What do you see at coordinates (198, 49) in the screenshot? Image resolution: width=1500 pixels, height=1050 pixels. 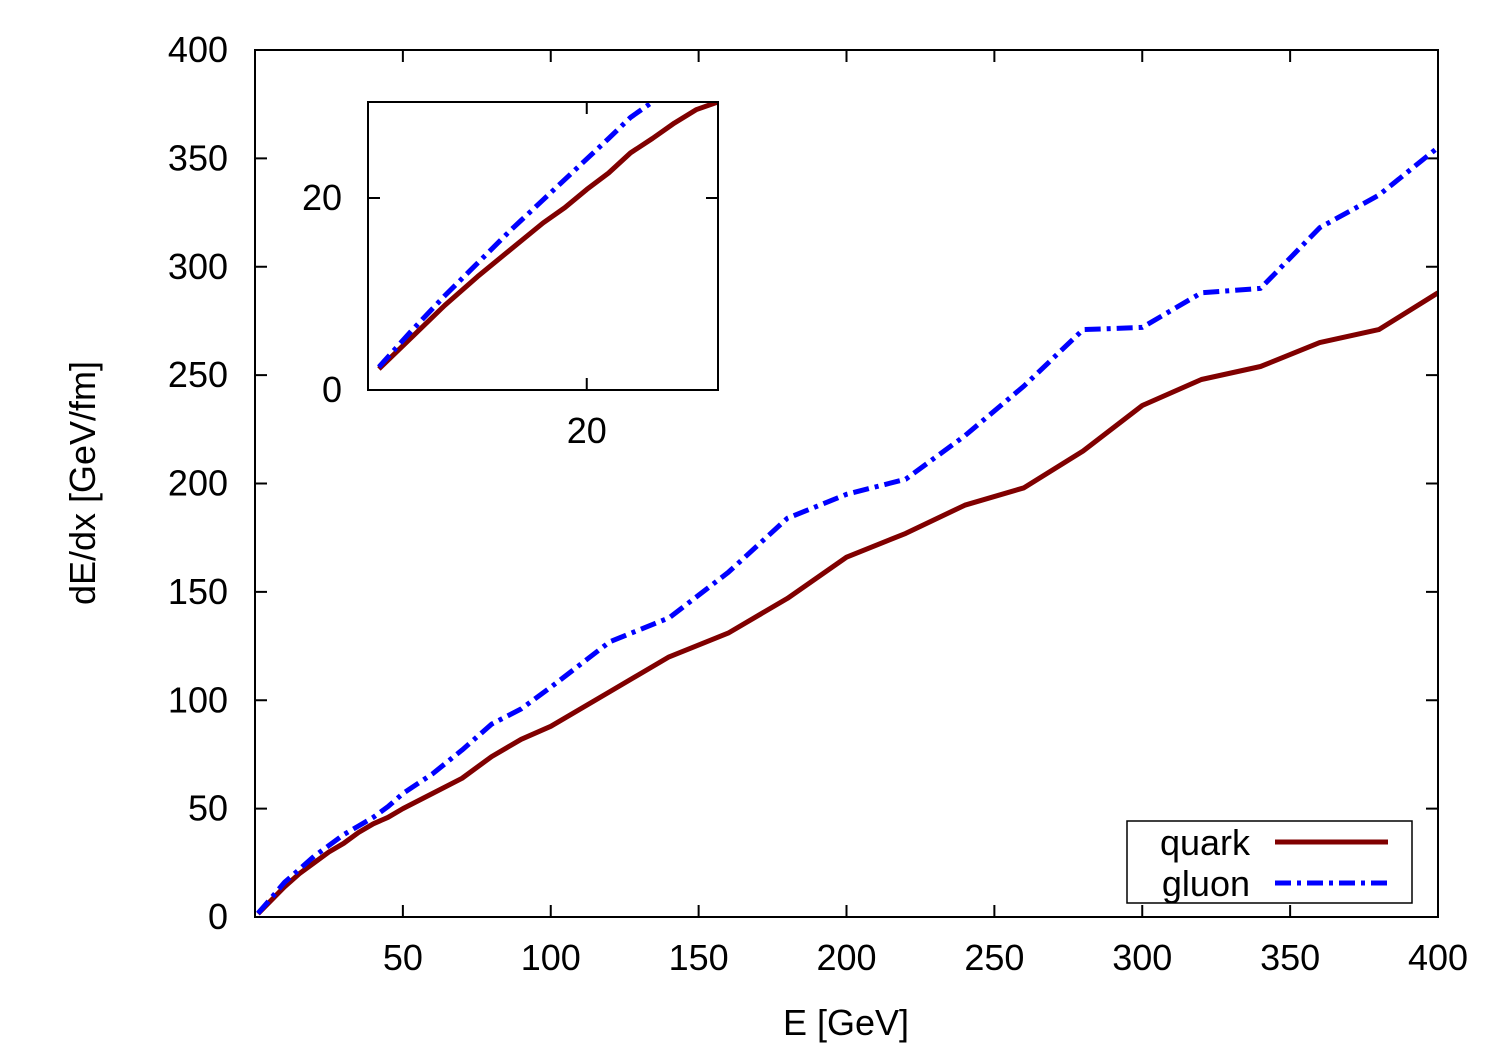 I see `y-tick-label: 400` at bounding box center [198, 49].